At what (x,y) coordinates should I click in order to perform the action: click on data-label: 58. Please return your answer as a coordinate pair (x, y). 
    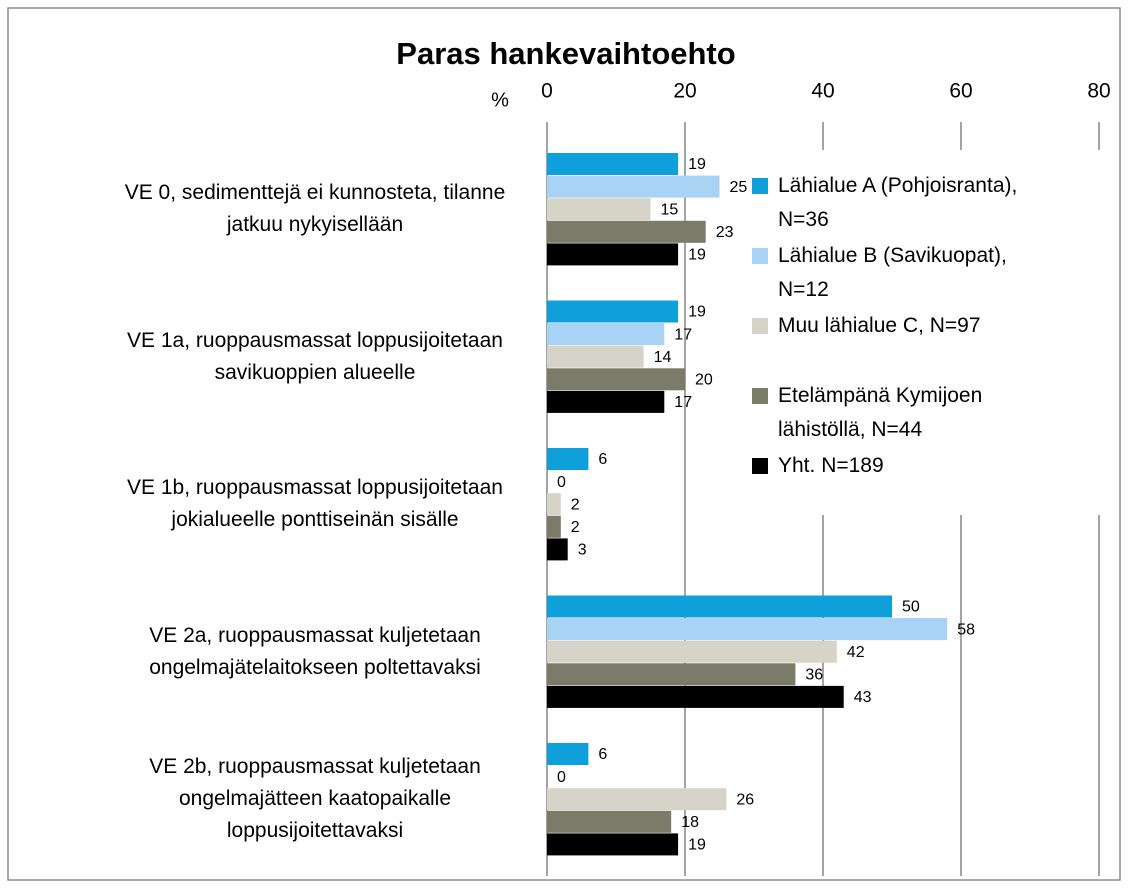
    Looking at the image, I should click on (966, 629).